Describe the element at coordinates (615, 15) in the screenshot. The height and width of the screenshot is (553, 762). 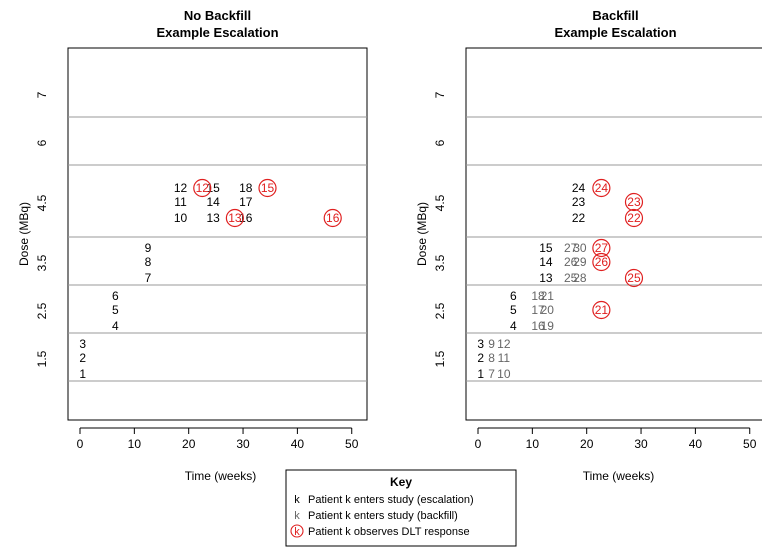
I see `chart-title: Backfill` at that location.